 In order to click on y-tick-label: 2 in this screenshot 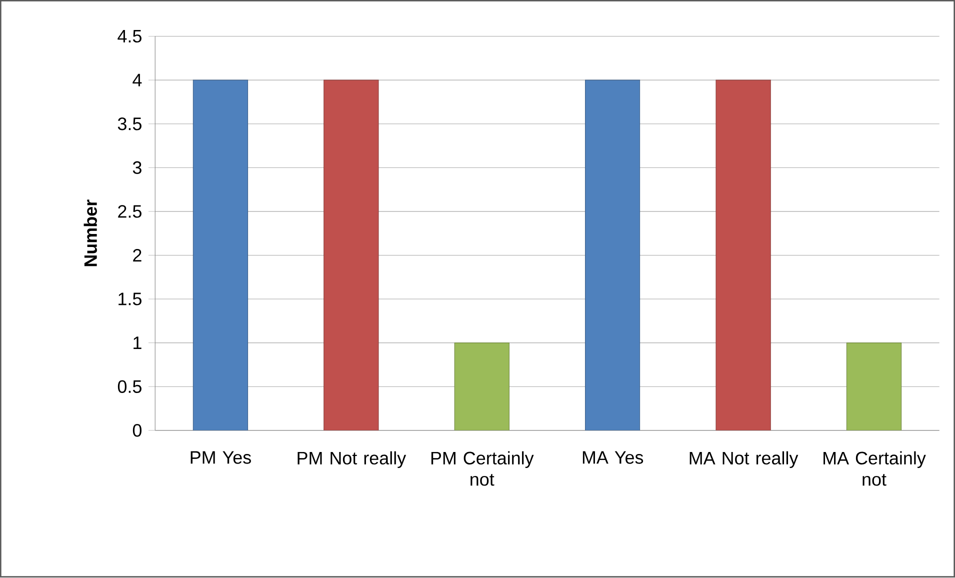, I will do `click(137, 255)`.